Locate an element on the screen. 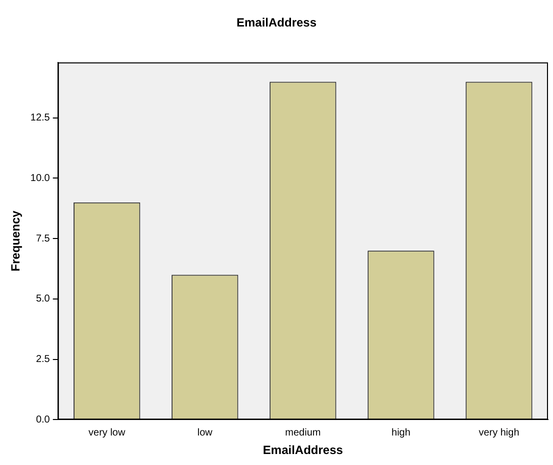  chart-title: EmailAddress is located at coordinates (276, 23).